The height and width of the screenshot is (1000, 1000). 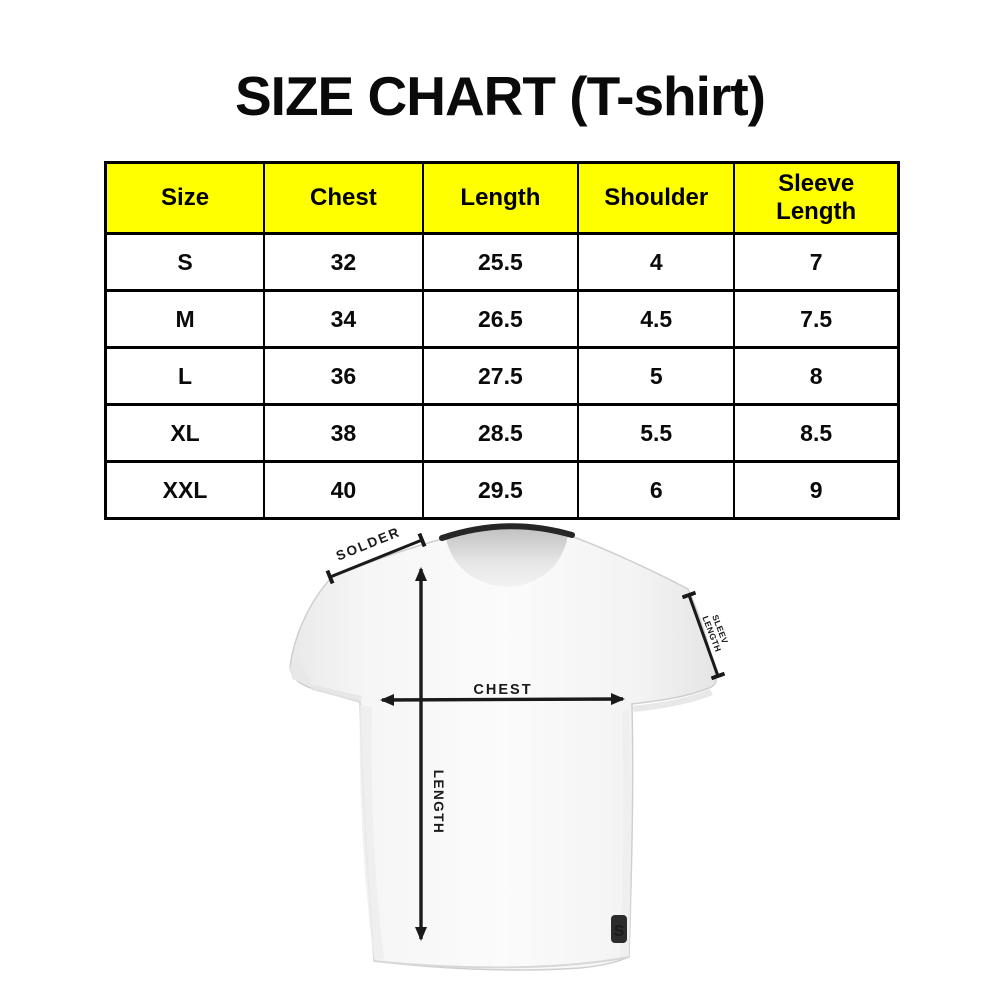 What do you see at coordinates (507, 557) in the screenshot?
I see `neck-opening` at bounding box center [507, 557].